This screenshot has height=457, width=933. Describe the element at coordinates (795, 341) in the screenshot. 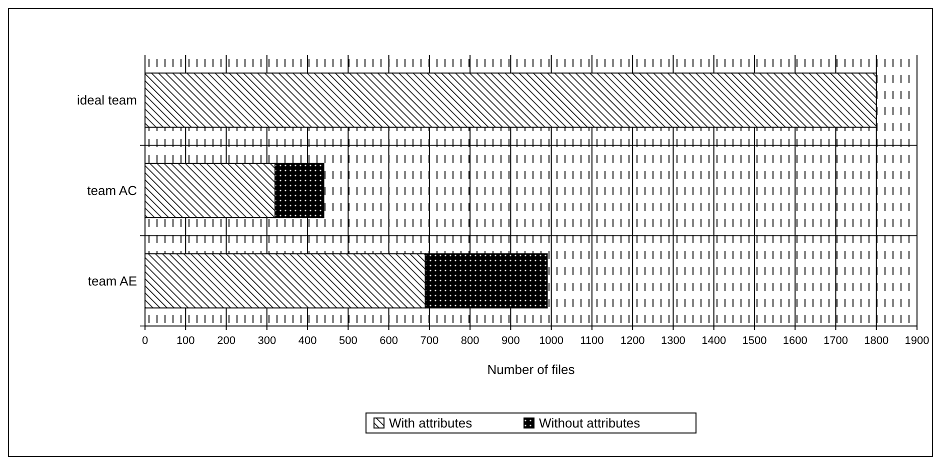

I see `x-tick-label: 1600` at that location.